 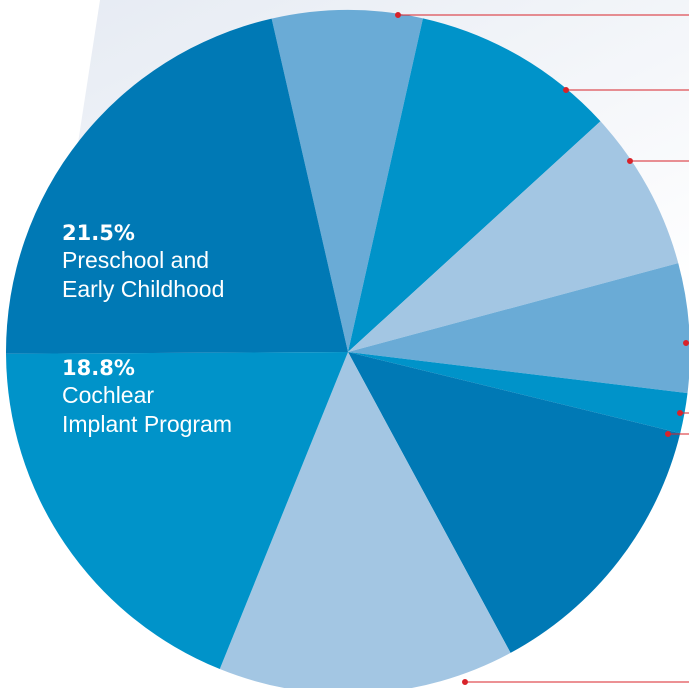 What do you see at coordinates (147, 409) in the screenshot?
I see `category-label: Cochlear Implant Program` at bounding box center [147, 409].